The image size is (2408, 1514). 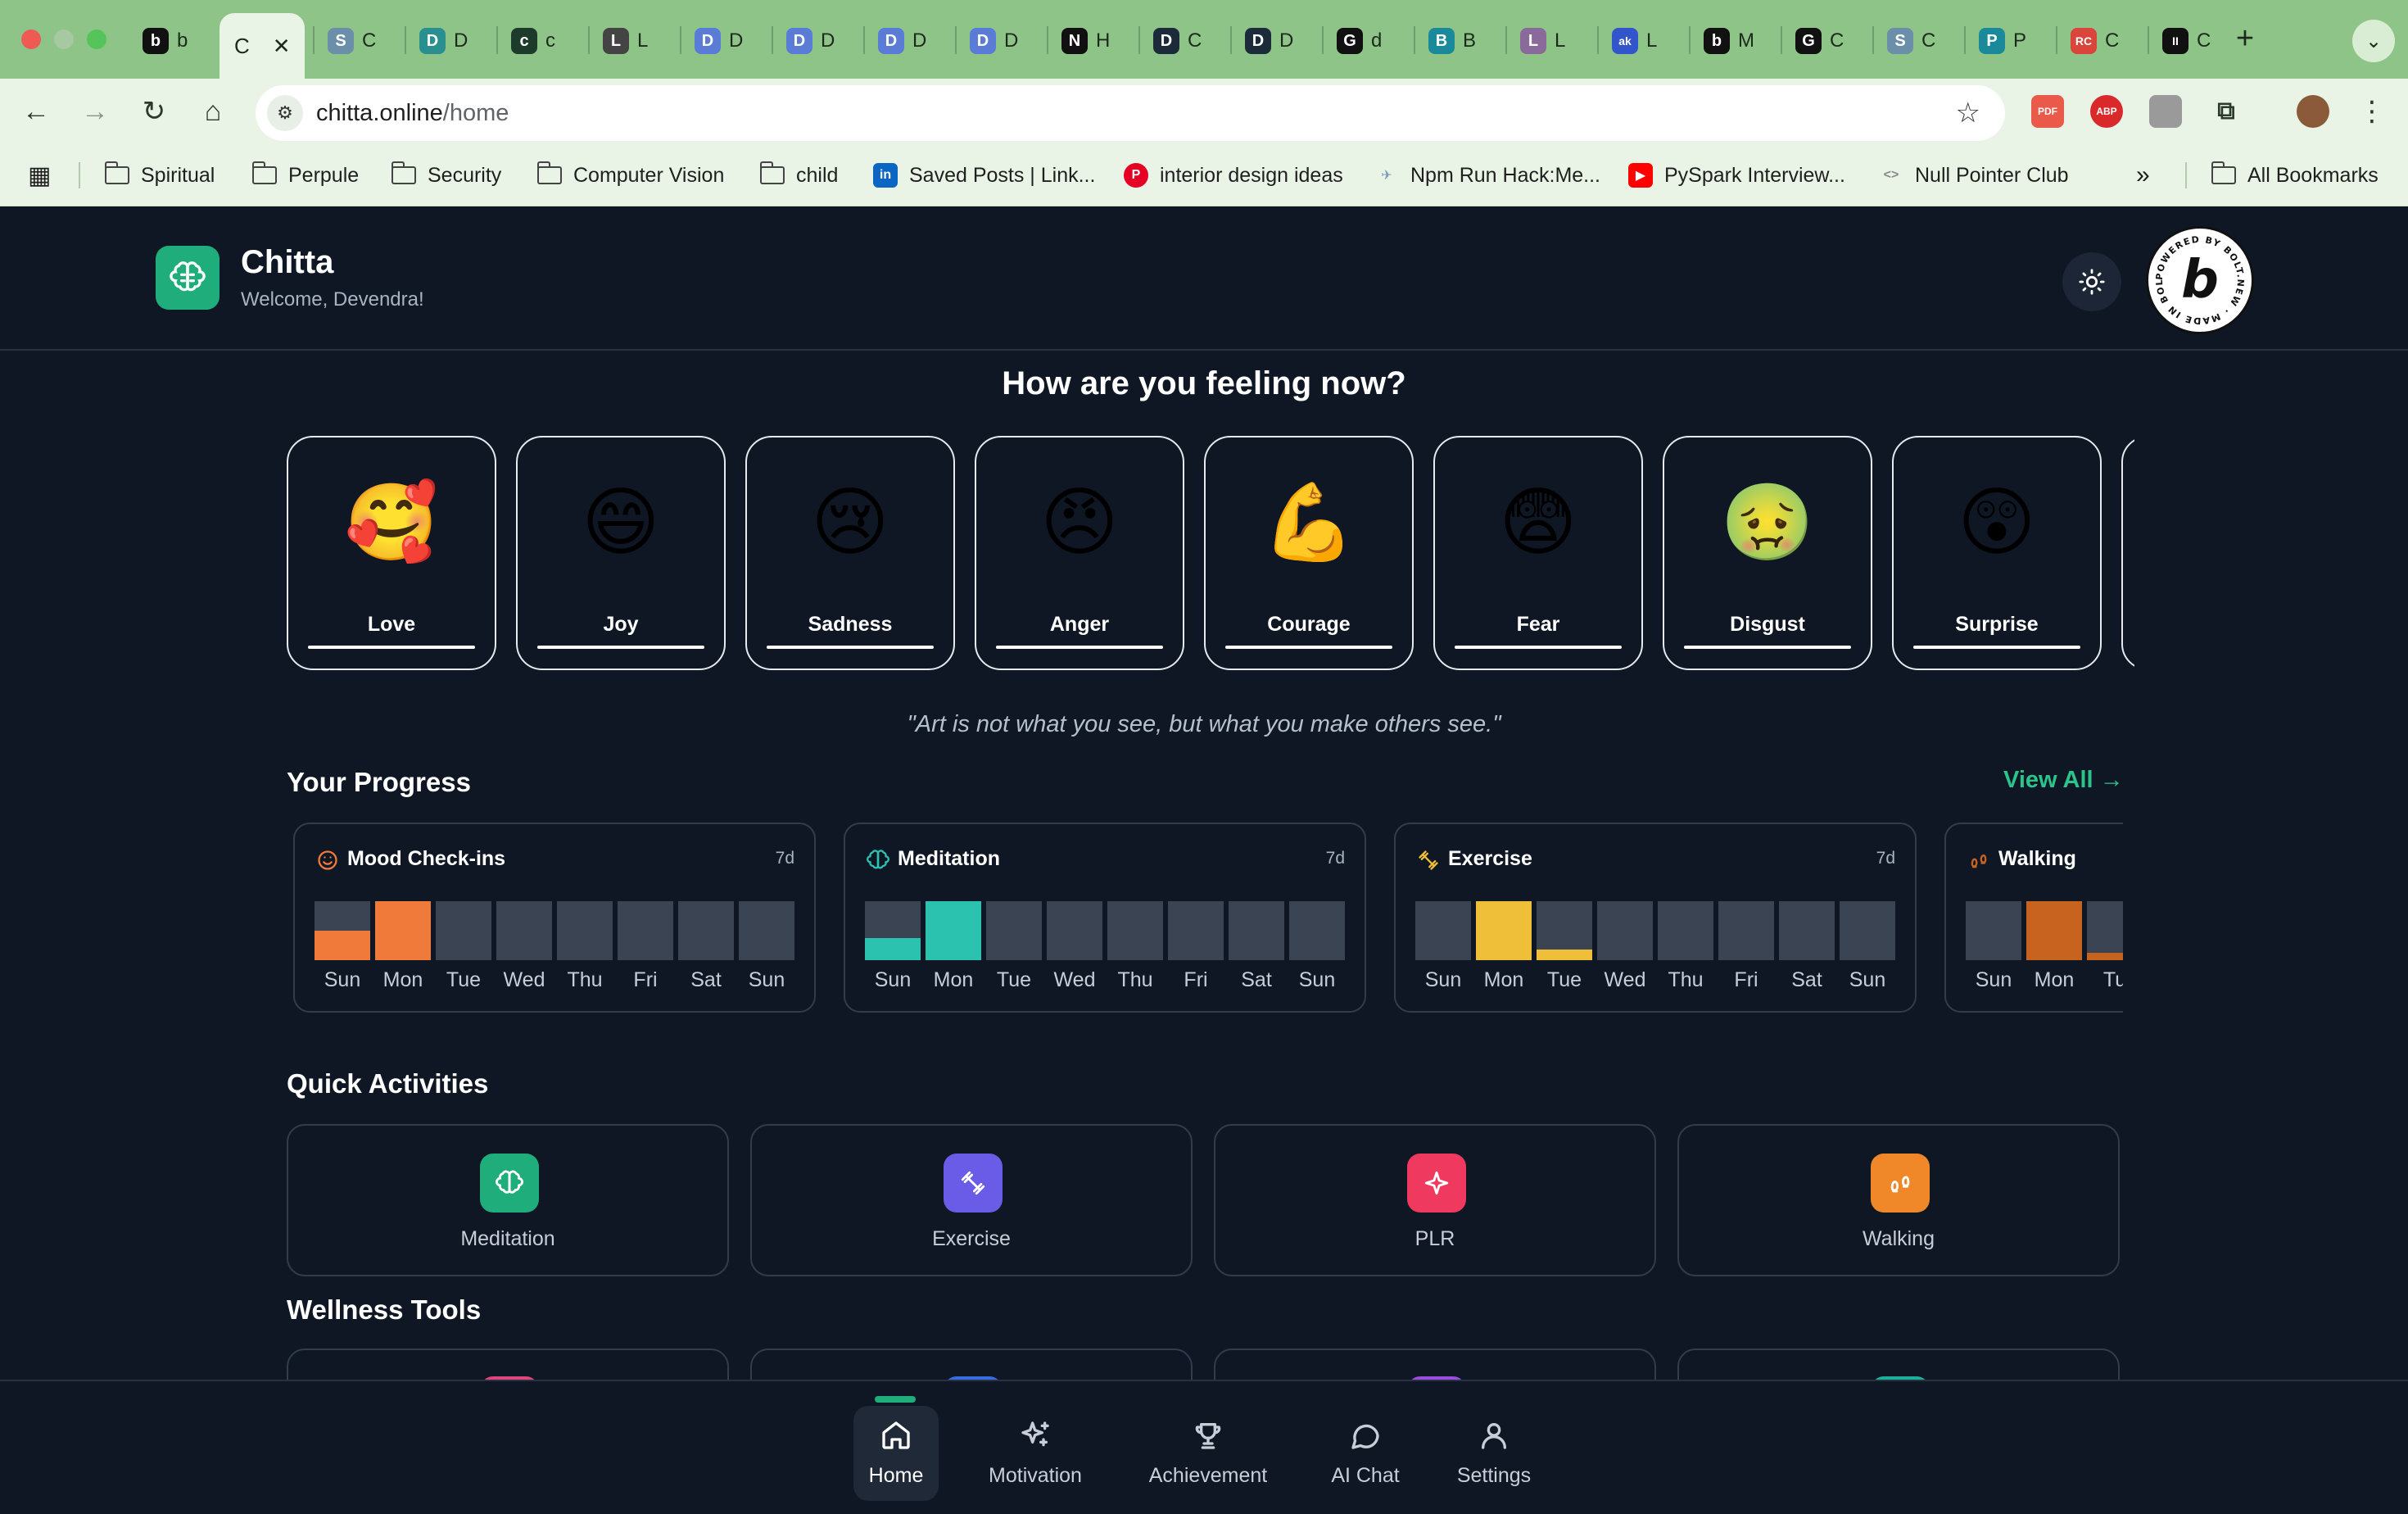 I want to click on quick-activity-meditation: Meditation, so click(x=508, y=1200).